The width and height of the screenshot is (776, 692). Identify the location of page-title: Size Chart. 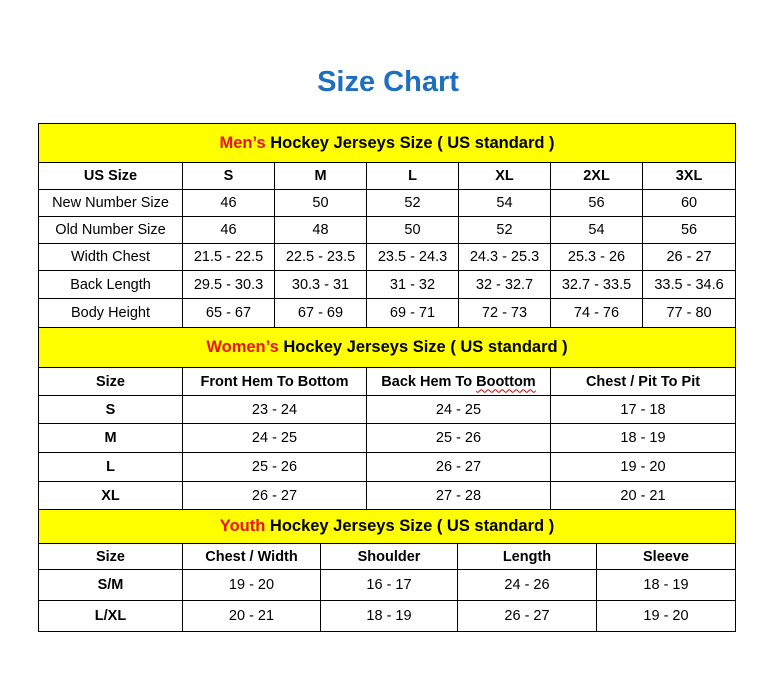
(388, 82).